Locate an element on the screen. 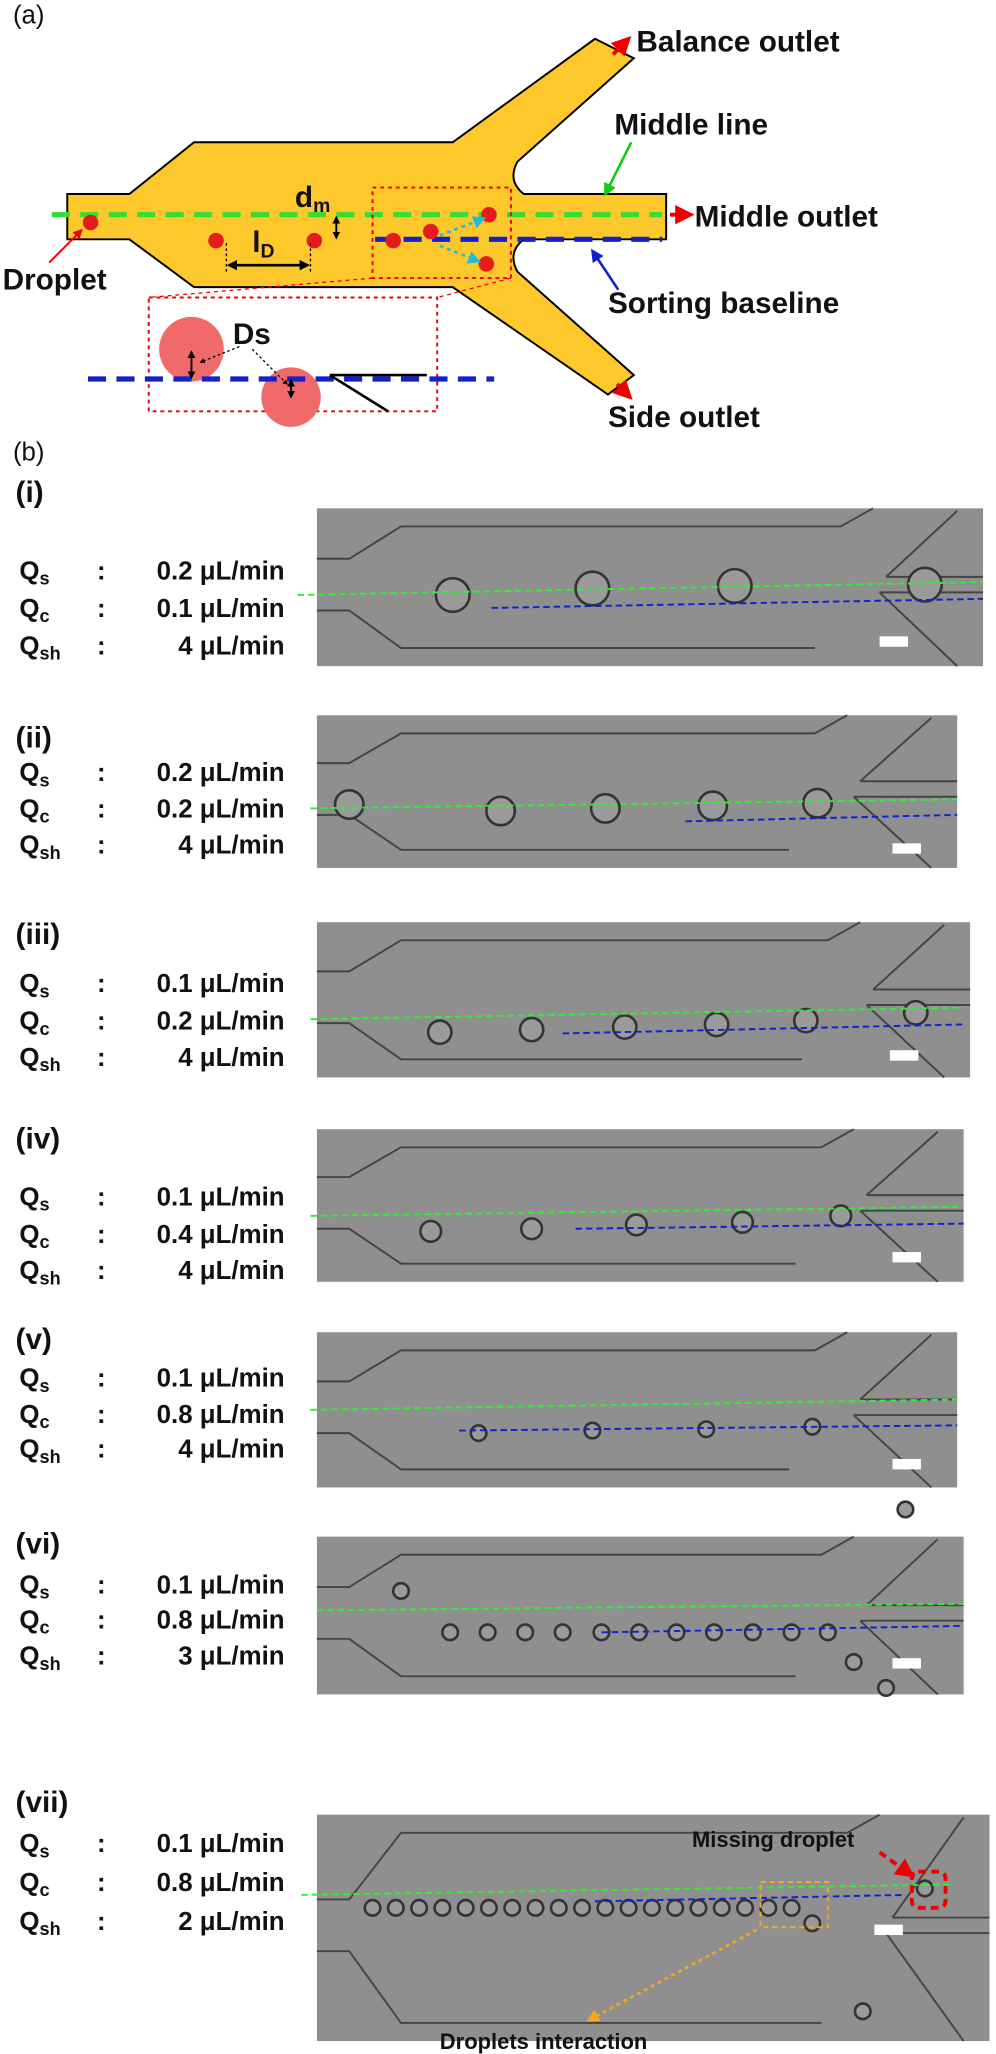 Image resolution: width=996 pixels, height=2054 pixels. subscript: m is located at coordinates (321, 206).